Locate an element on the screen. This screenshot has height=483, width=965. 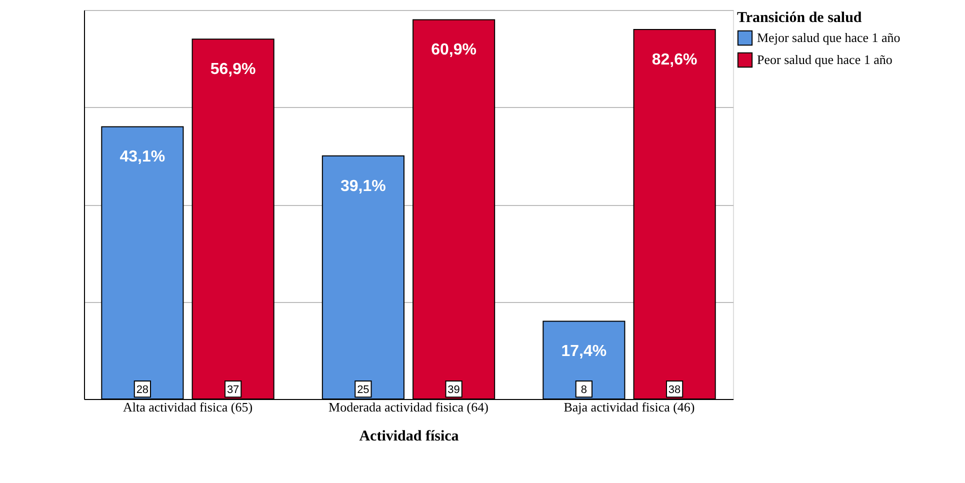
x-tick-label: Alta actividad fisica (65) is located at coordinates (187, 407).